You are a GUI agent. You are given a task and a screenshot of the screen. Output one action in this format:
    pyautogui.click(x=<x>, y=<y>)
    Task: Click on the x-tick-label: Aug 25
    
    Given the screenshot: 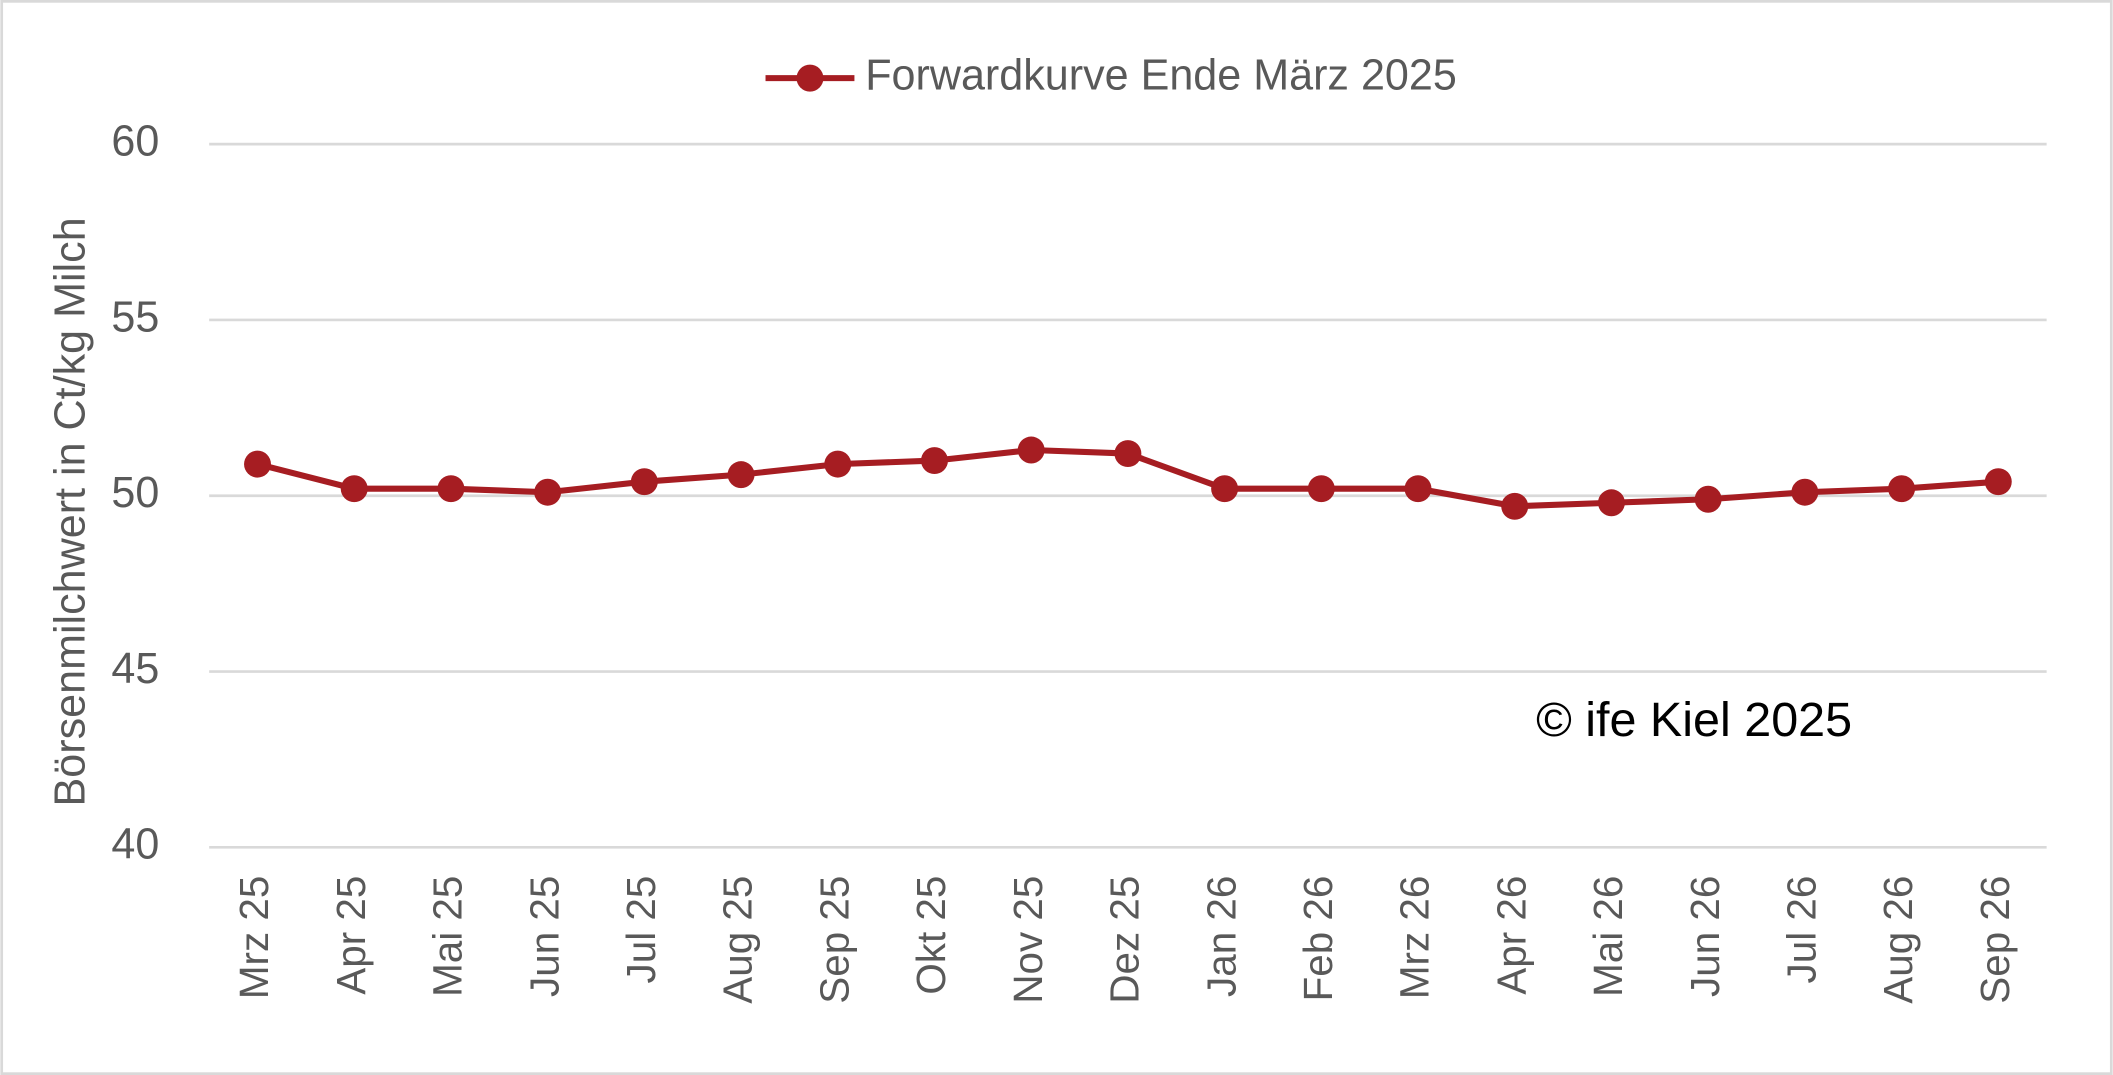 What is the action you would take?
    pyautogui.click(x=738, y=940)
    